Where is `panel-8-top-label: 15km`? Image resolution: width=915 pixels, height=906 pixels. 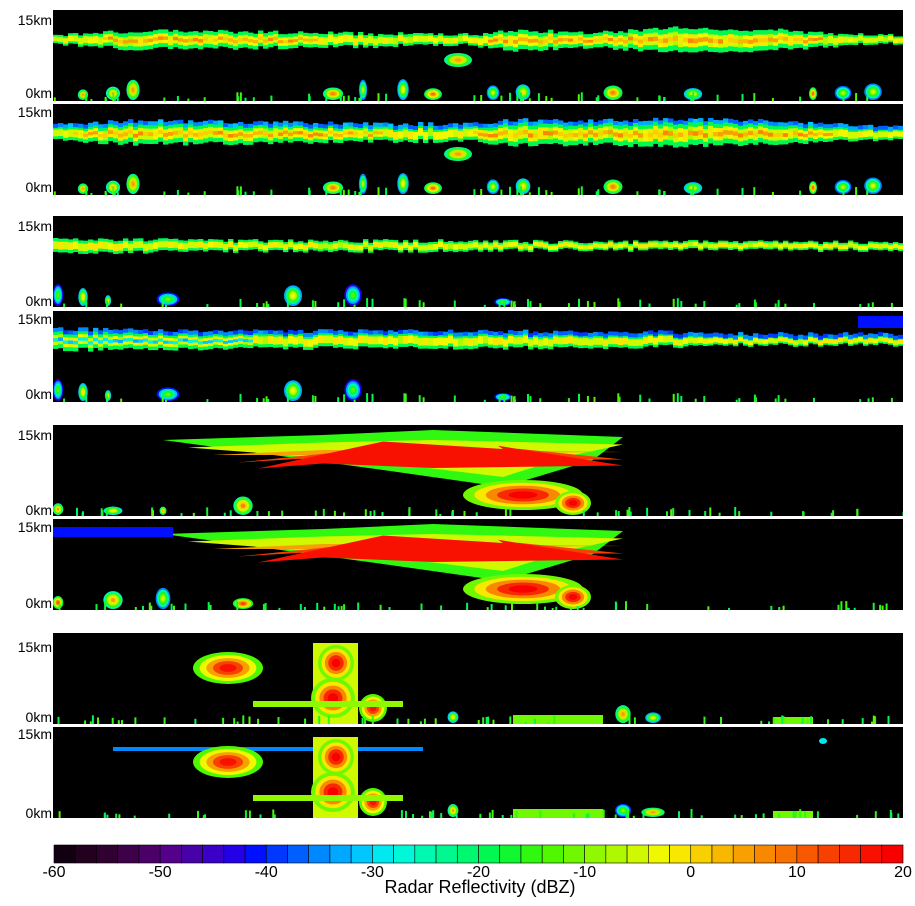 panel-8-top-label: 15km is located at coordinates (34, 734).